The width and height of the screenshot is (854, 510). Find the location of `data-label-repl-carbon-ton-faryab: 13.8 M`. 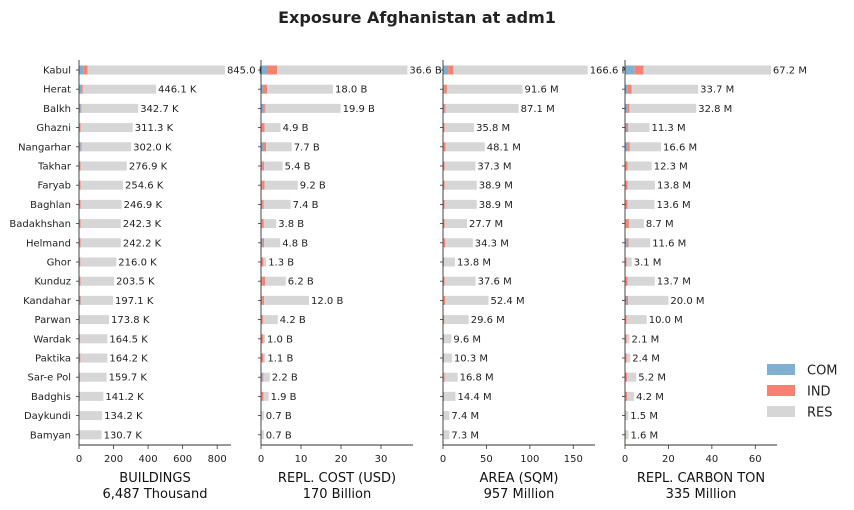

data-label-repl-carbon-ton-faryab: 13.8 M is located at coordinates (674, 186).